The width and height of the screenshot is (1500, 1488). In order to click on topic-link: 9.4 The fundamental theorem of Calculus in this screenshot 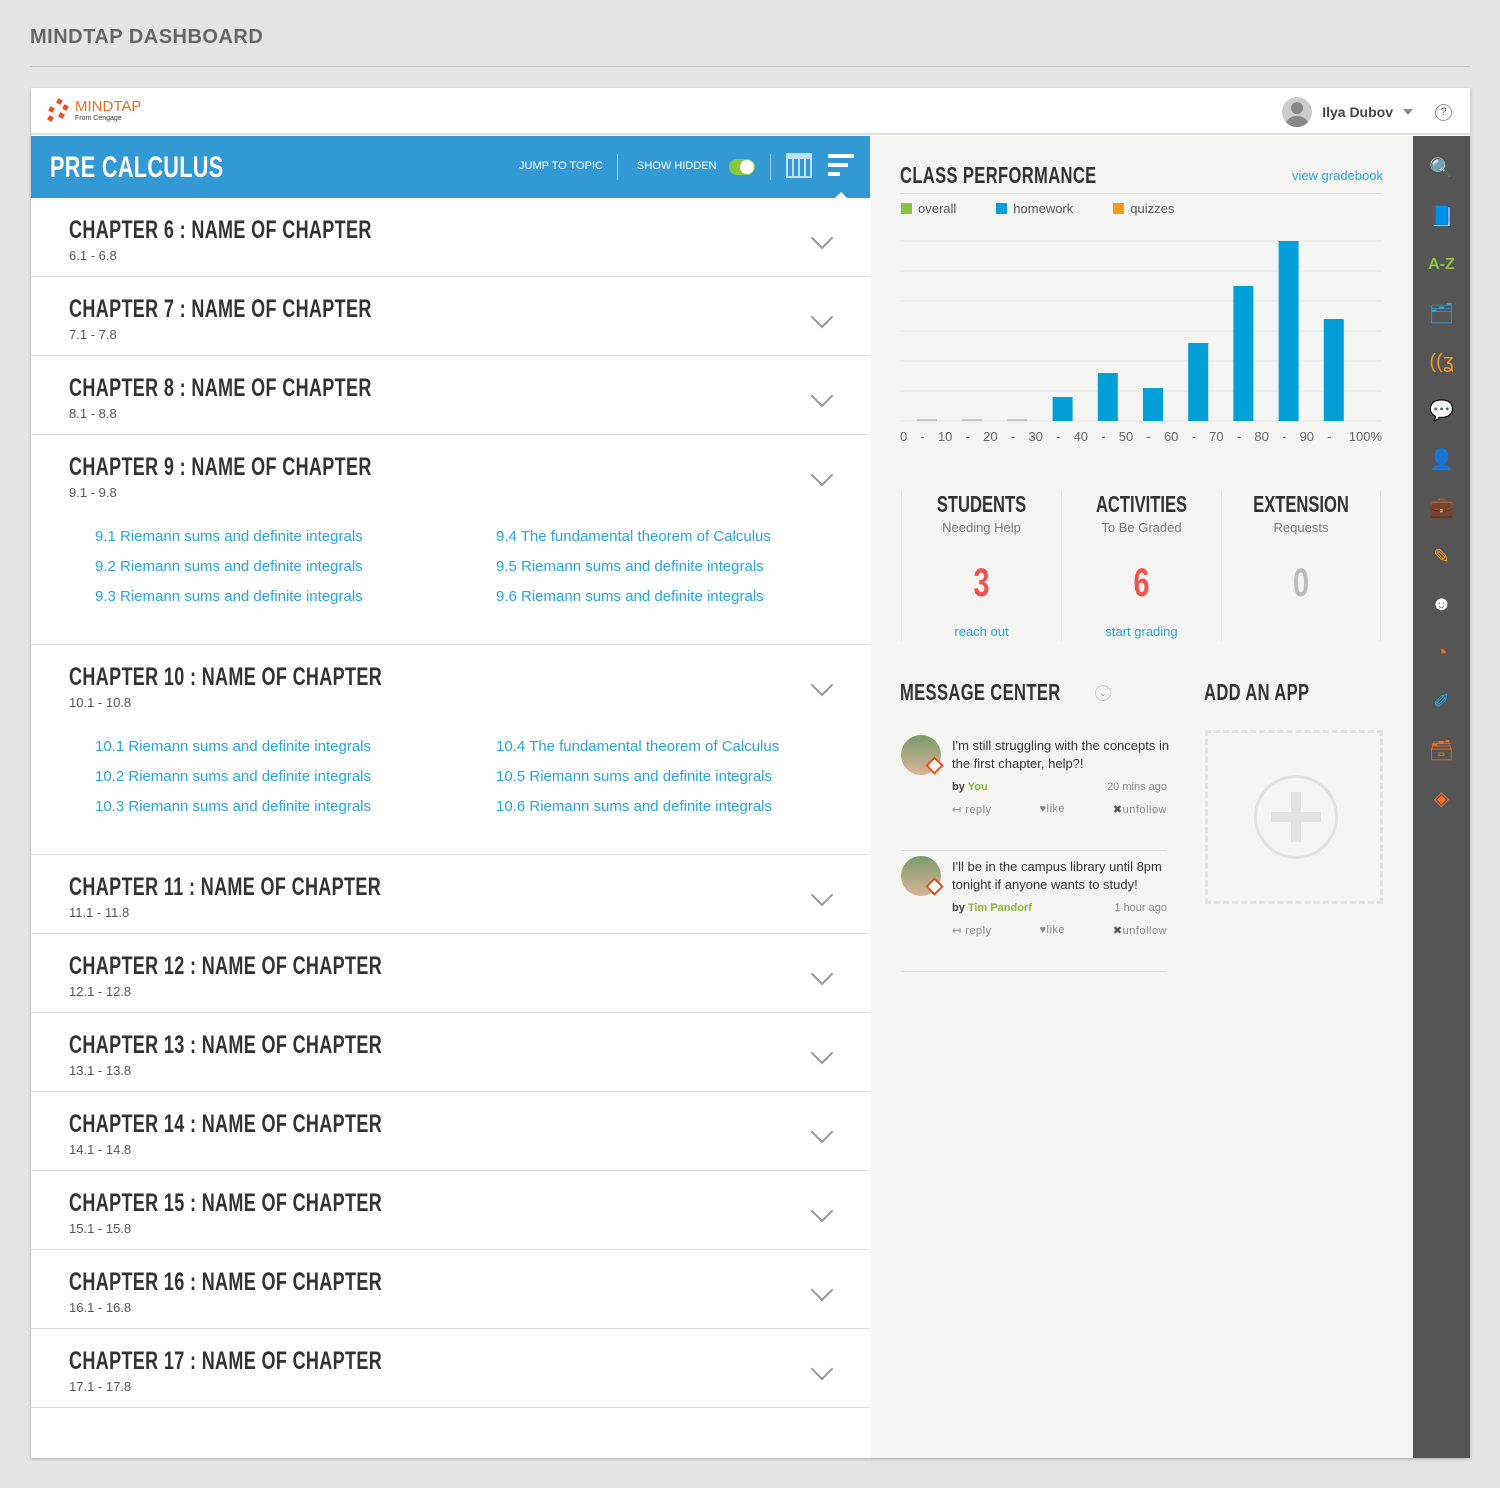, I will do `click(633, 536)`.